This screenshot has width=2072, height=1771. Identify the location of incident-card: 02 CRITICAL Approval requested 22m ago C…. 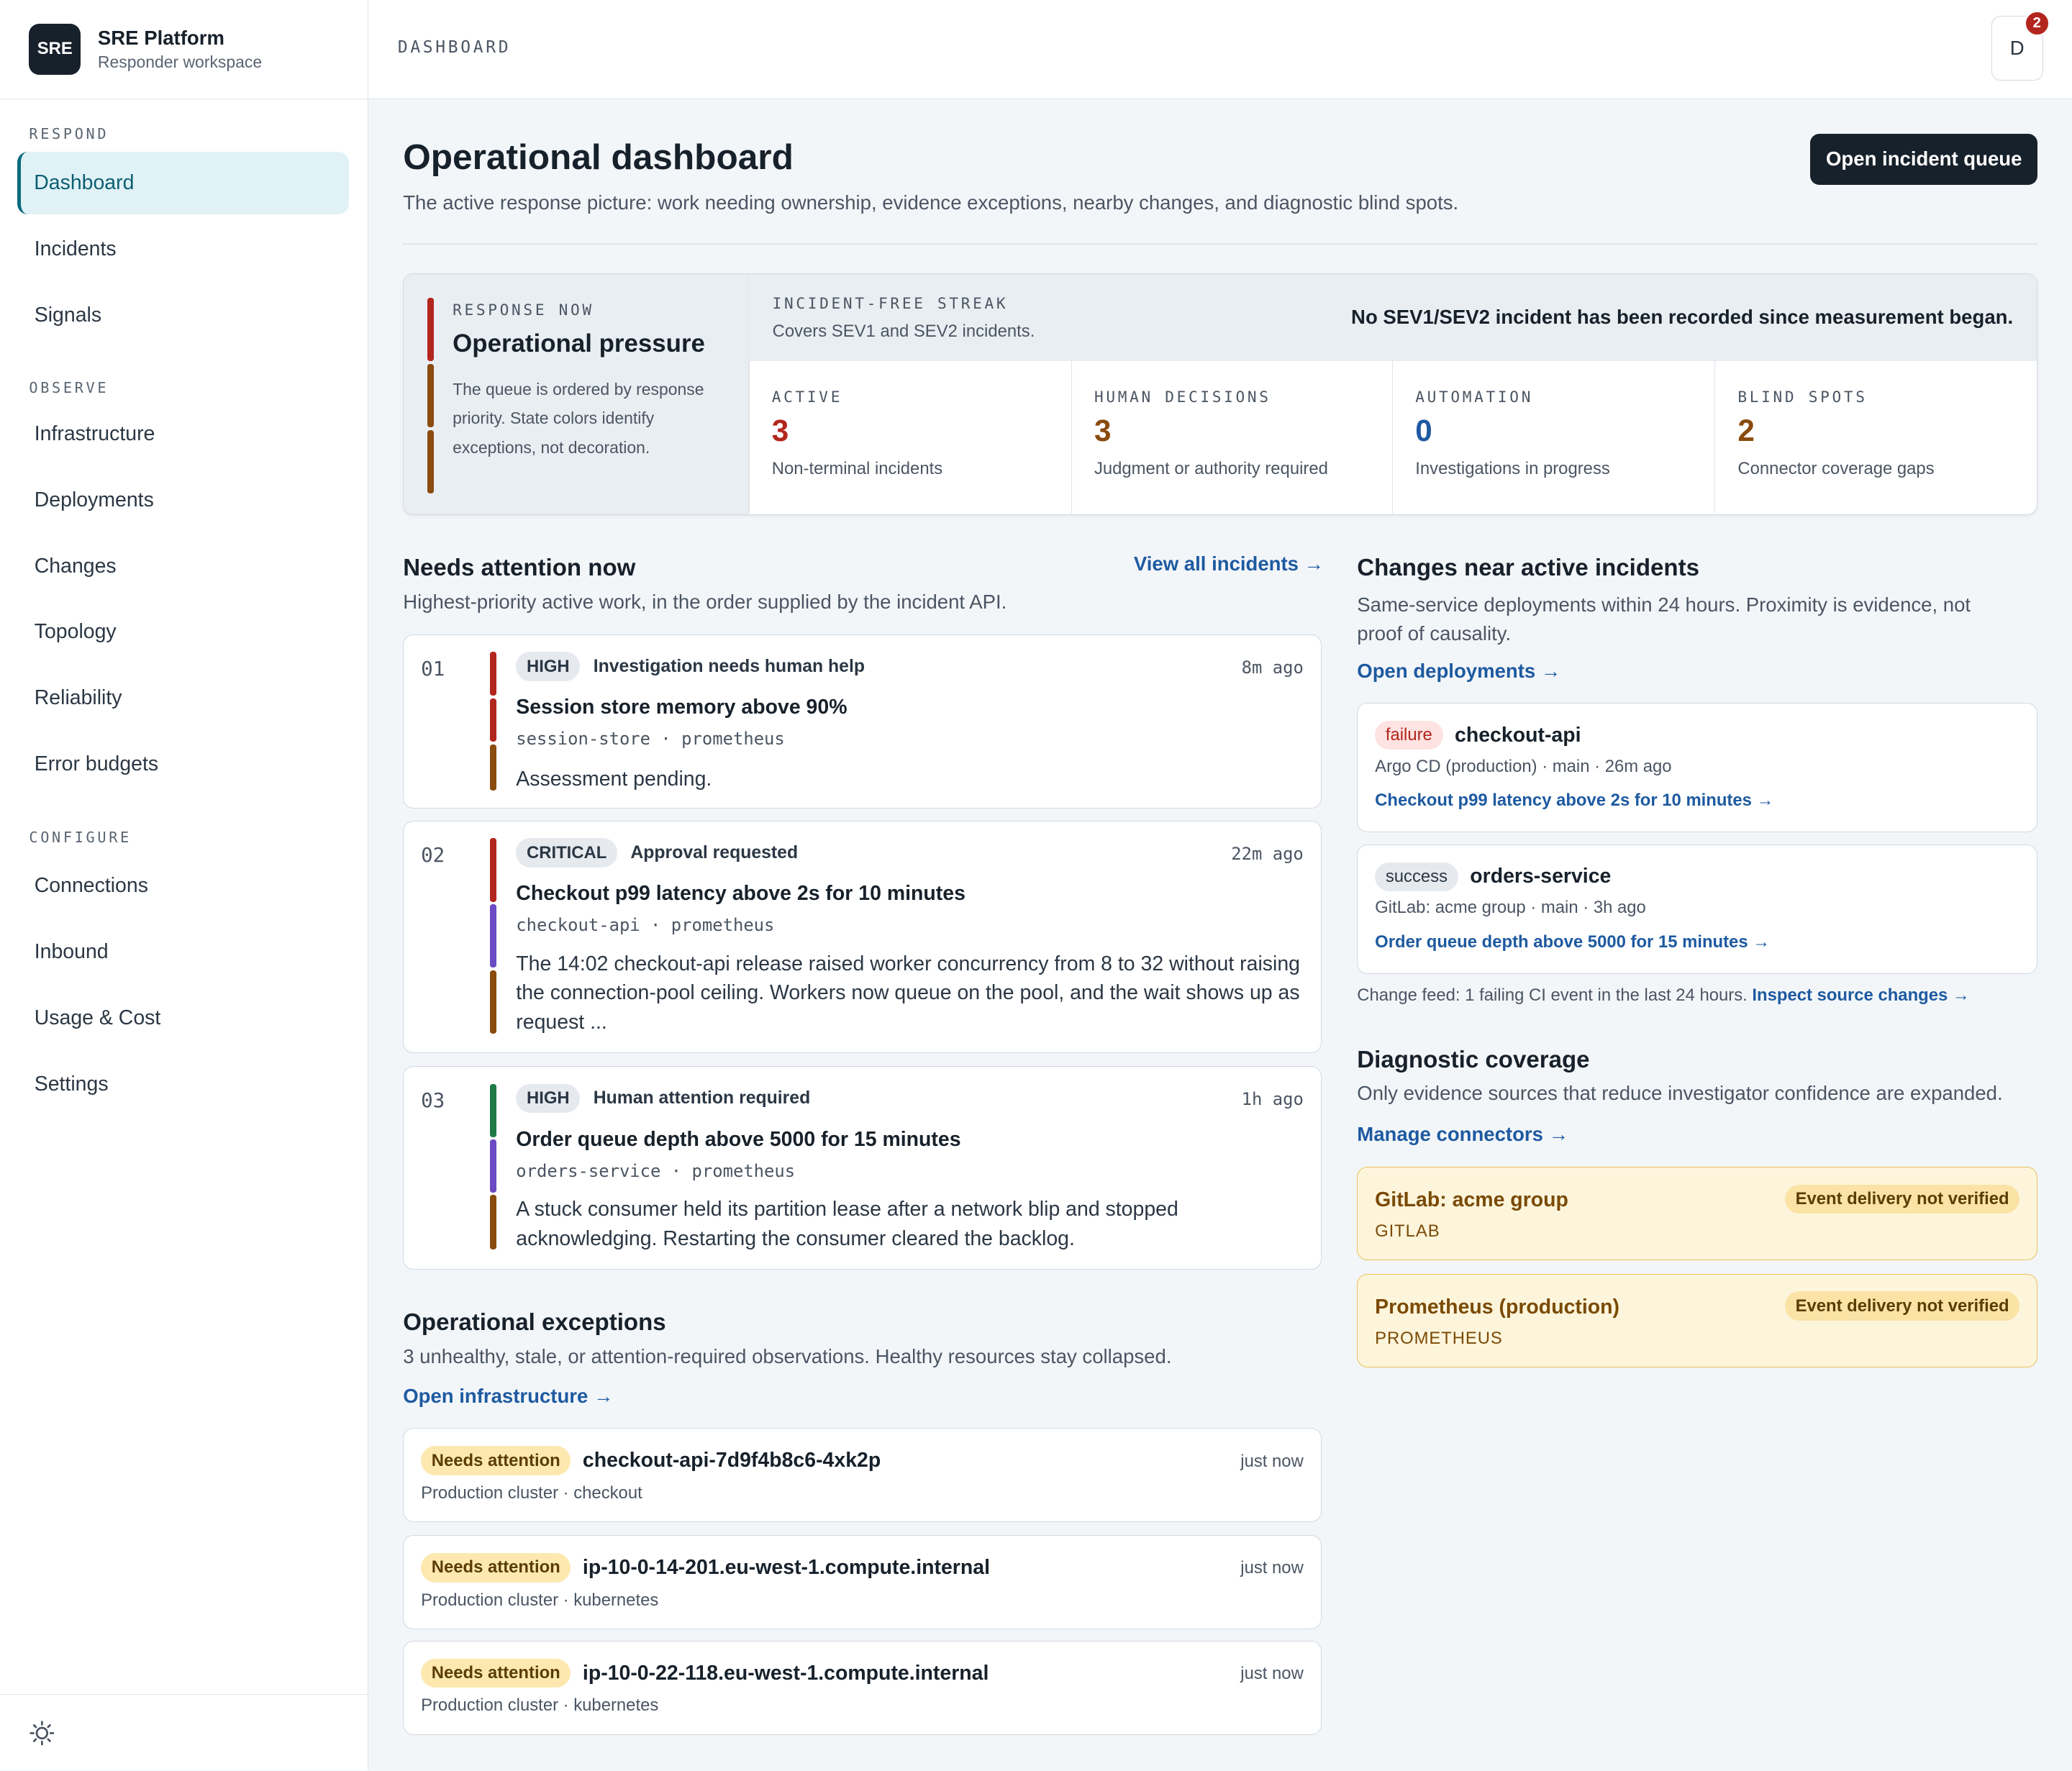
(862, 937).